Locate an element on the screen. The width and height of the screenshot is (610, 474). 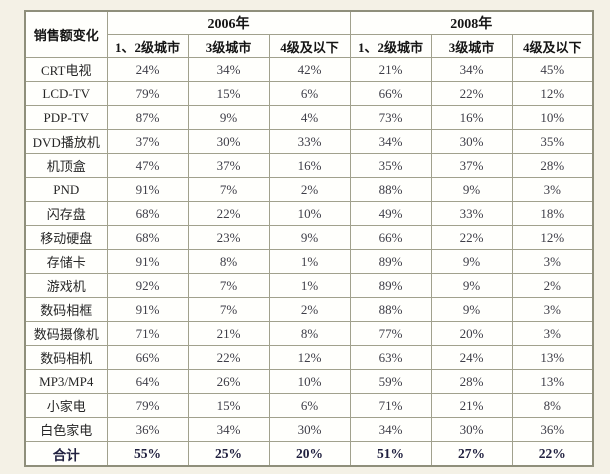
table-row: 数码相框 91% 7% 2% 88% 9% 3% is located at coordinates (309, 309).